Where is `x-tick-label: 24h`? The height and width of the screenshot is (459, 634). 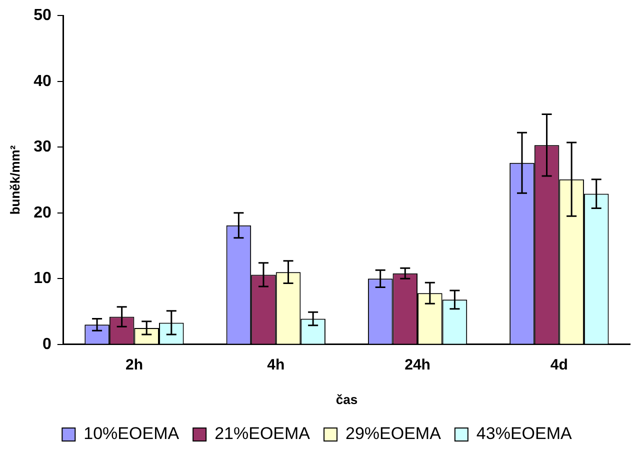
x-tick-label: 24h is located at coordinates (417, 365).